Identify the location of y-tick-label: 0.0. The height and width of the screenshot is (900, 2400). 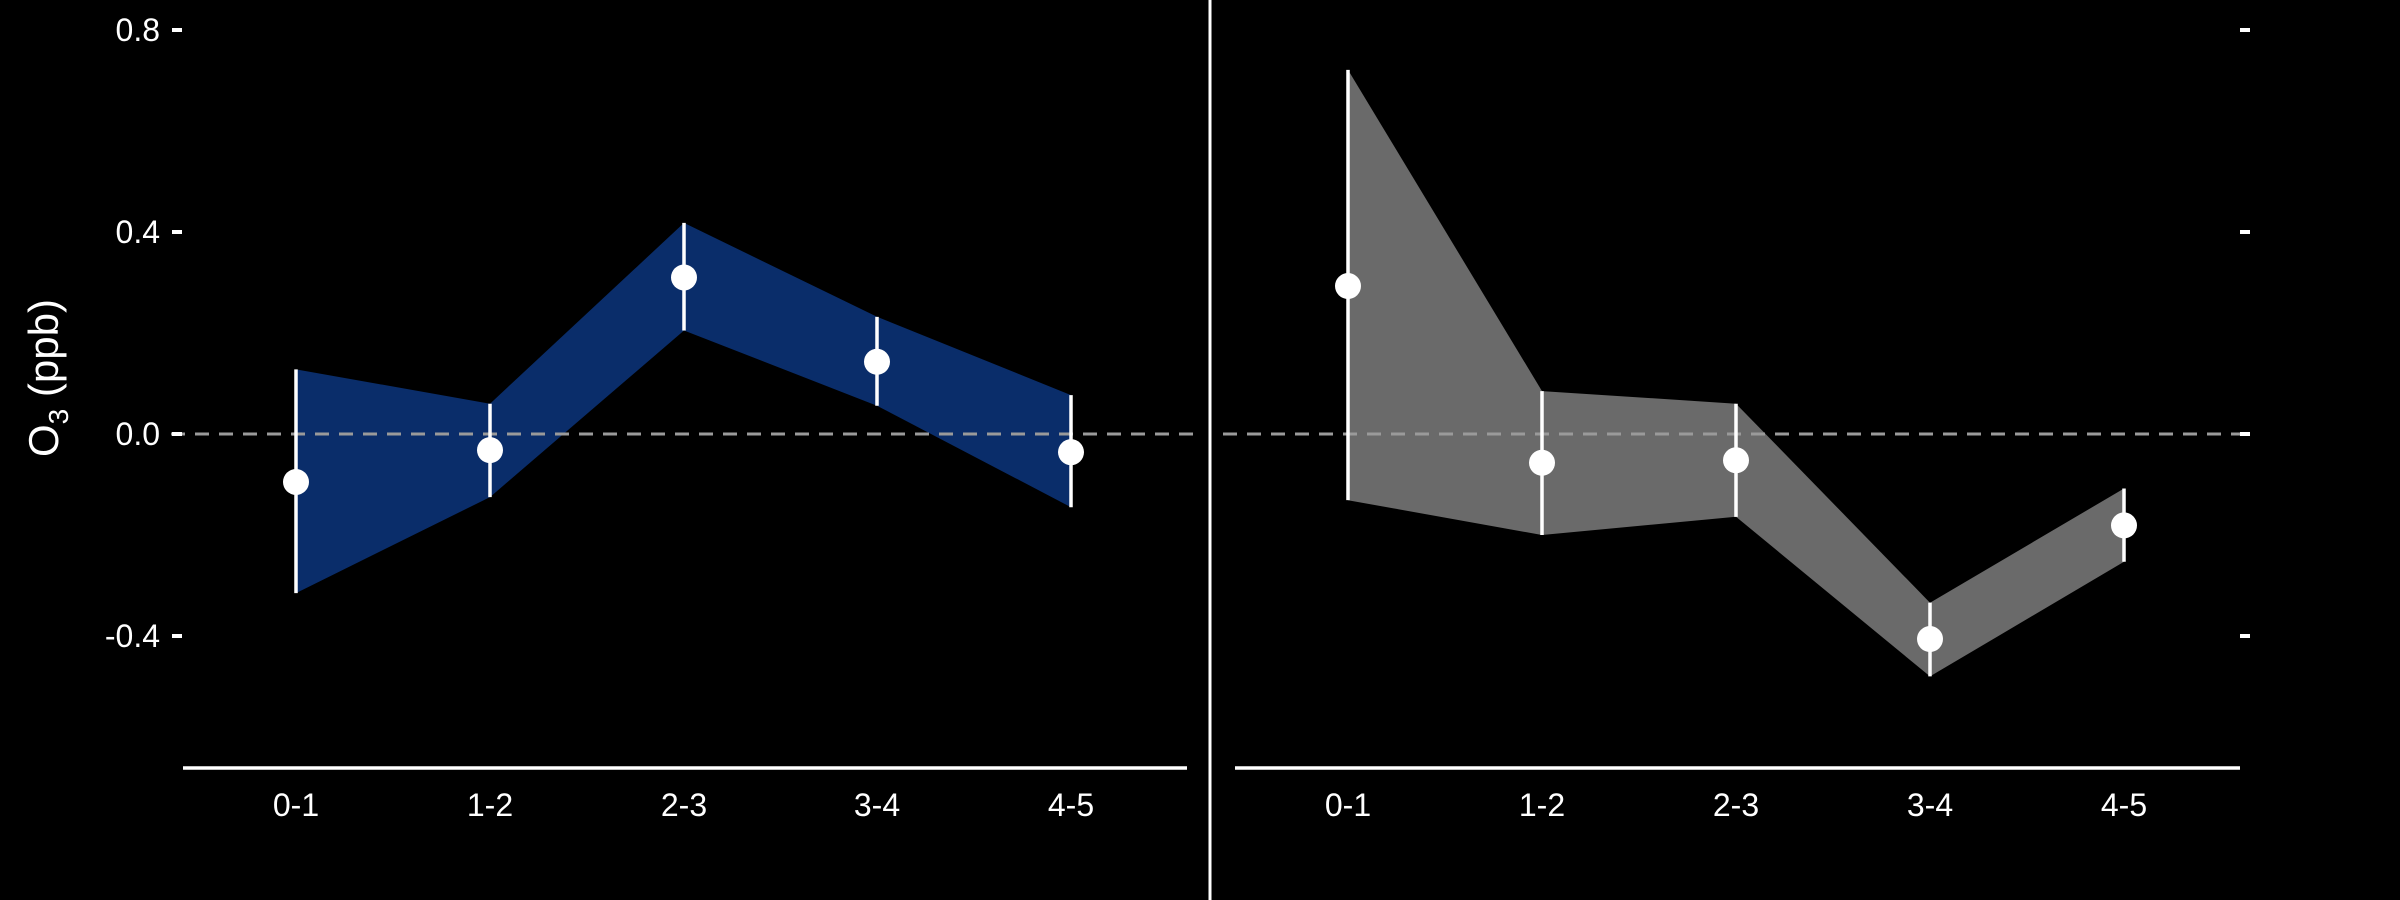
(138, 434).